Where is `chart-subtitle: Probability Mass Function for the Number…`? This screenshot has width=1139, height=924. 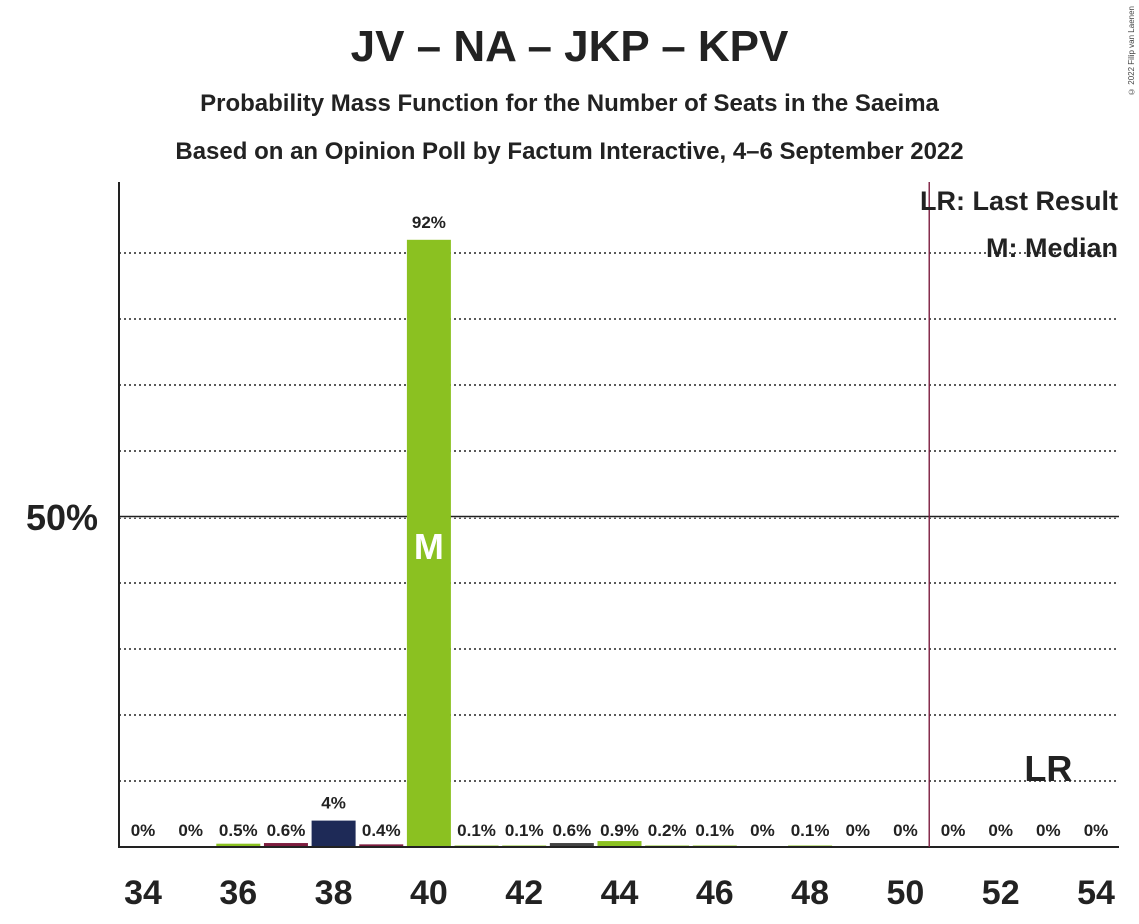
chart-subtitle: Probability Mass Function for the Number… is located at coordinates (569, 103).